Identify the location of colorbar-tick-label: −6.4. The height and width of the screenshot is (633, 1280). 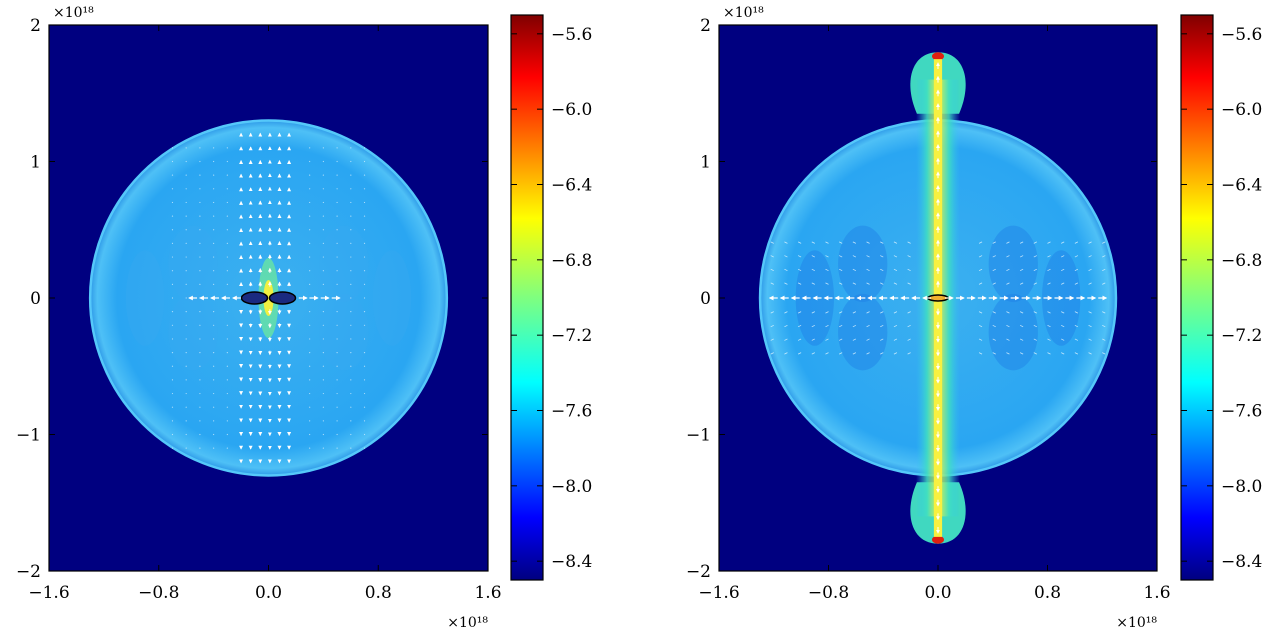
(571, 186).